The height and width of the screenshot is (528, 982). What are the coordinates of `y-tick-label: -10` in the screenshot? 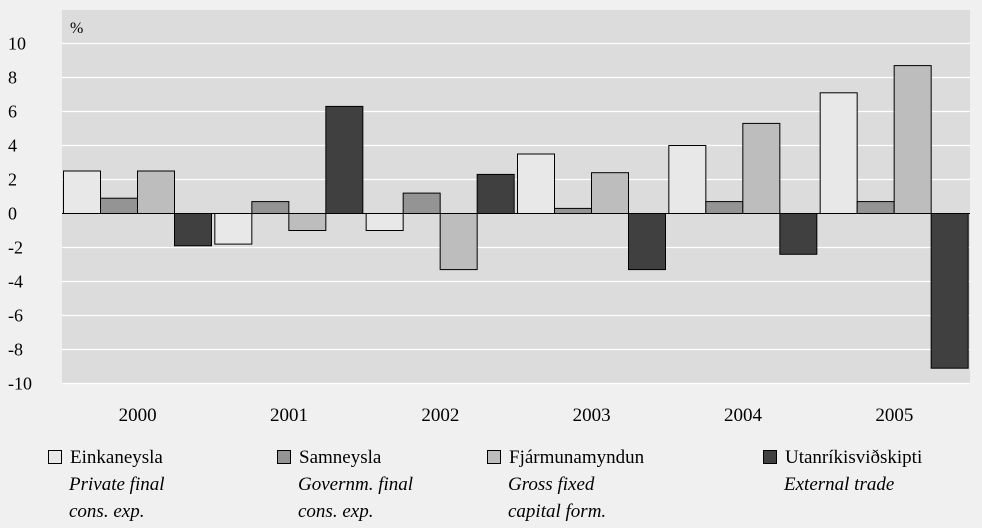 It's located at (20, 384).